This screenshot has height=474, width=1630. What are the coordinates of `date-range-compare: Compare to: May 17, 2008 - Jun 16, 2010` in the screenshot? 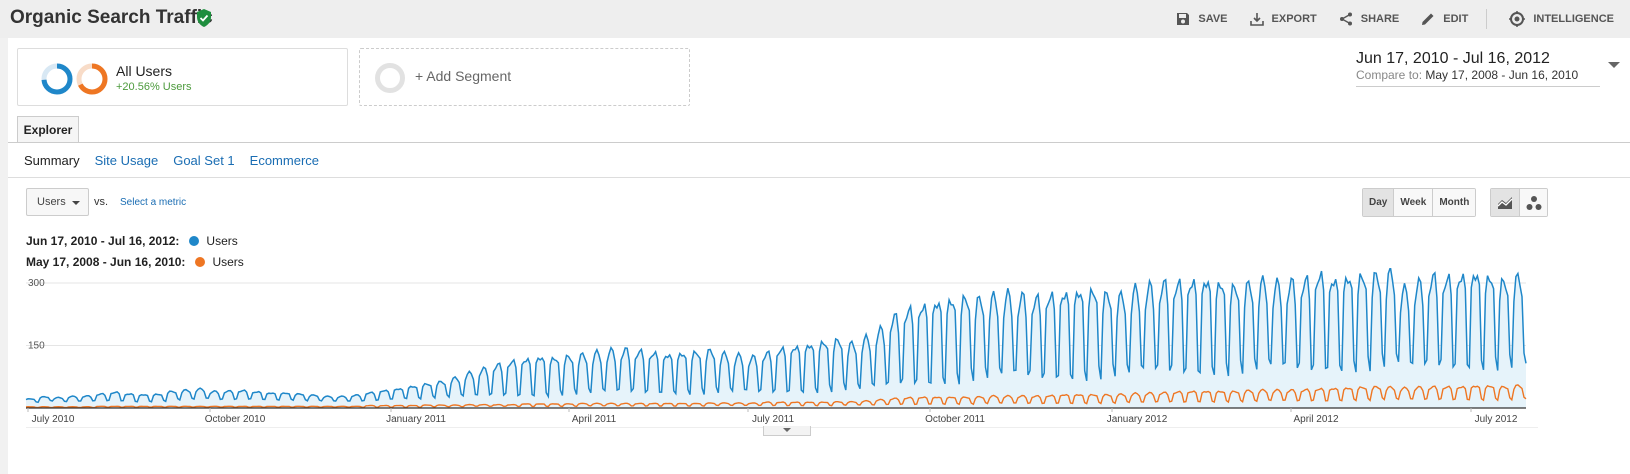 It's located at (1478, 75).